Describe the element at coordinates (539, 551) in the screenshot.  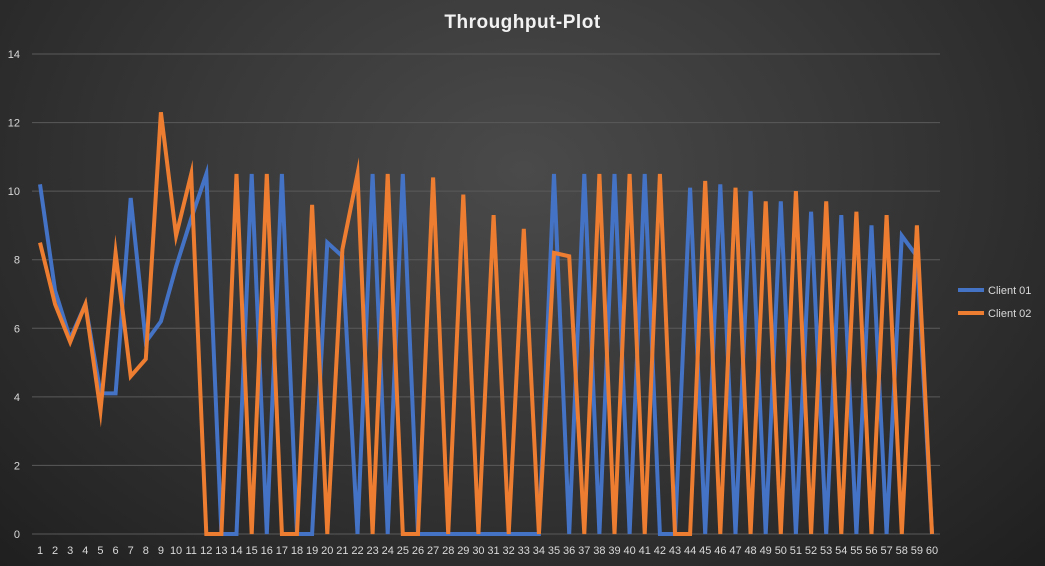
I see `x-tick-label: 34` at that location.